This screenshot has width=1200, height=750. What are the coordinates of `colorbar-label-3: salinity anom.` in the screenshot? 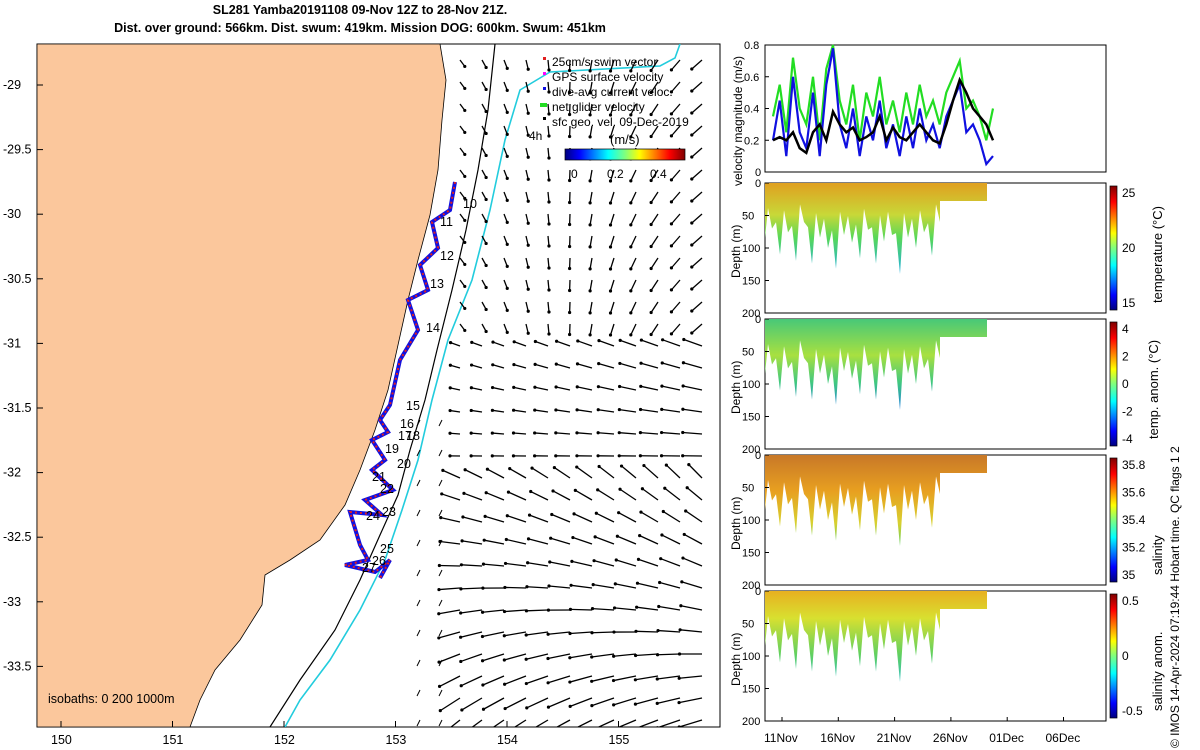 It's located at (1157, 671).